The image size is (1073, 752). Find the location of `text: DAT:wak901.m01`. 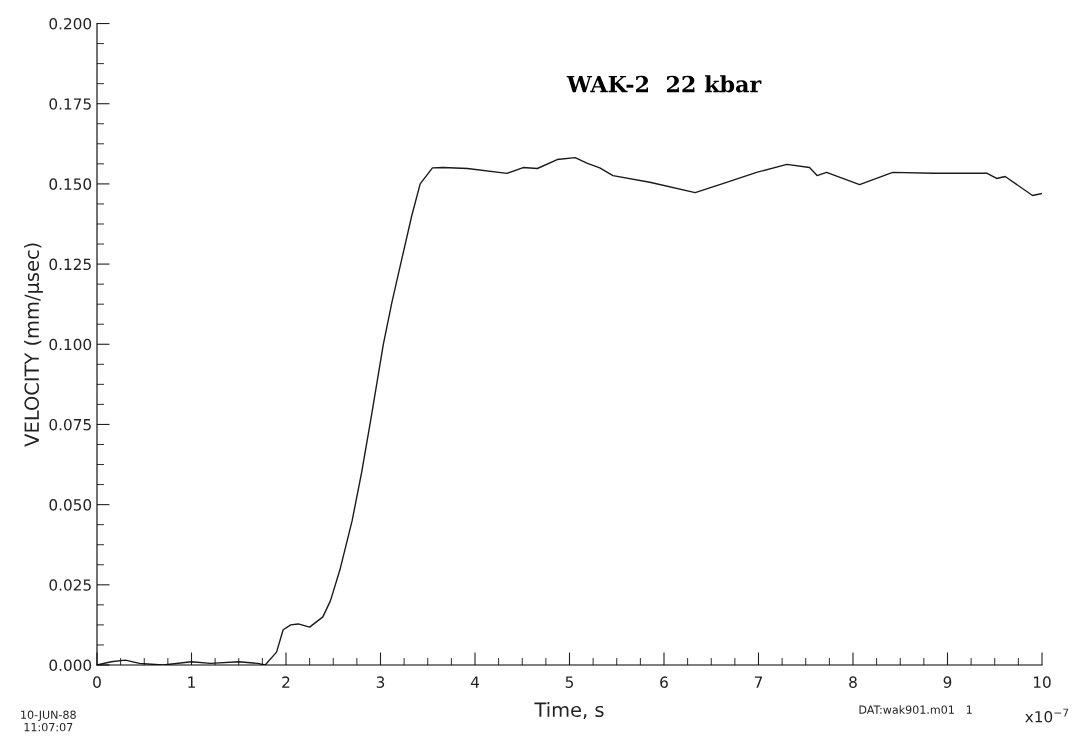

text: DAT:wak901.m01 is located at coordinates (906, 709).